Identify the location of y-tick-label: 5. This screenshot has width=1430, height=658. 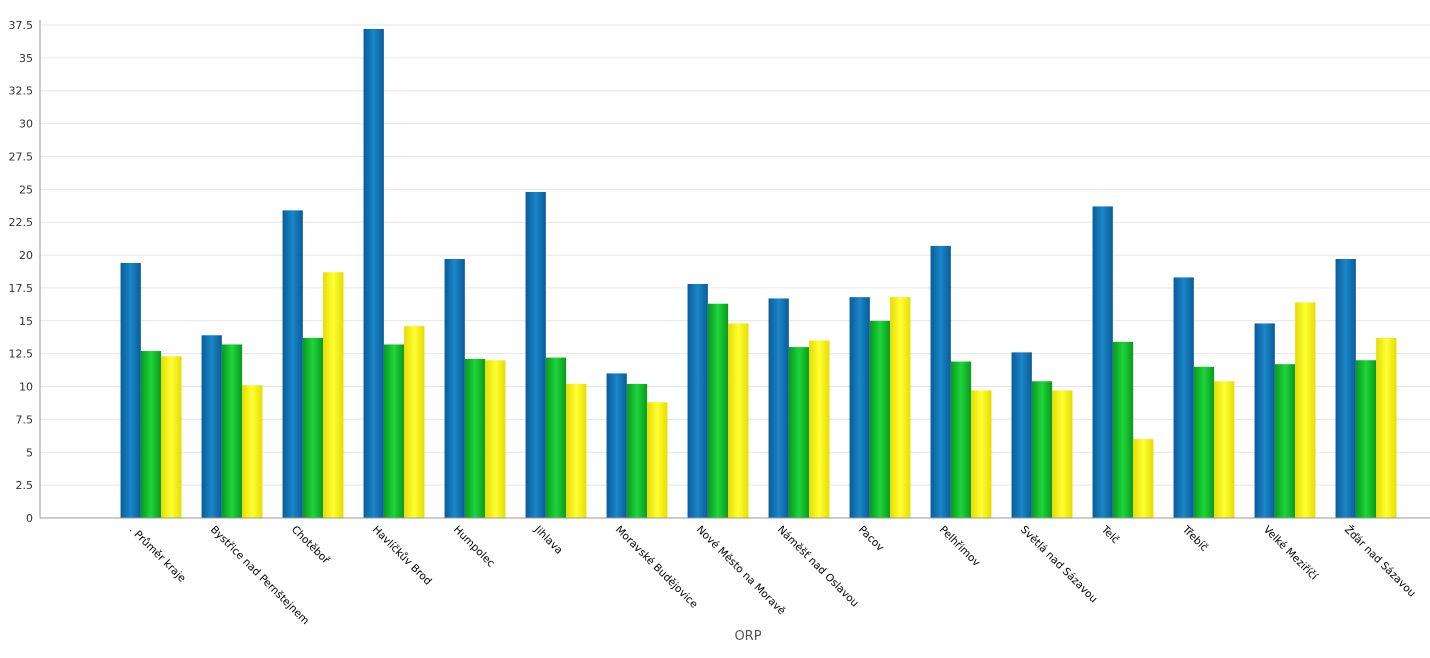
(29, 452).